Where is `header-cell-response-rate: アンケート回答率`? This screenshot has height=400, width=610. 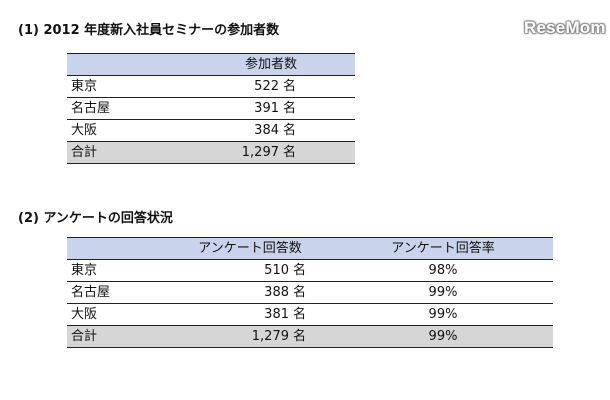 header-cell-response-rate: アンケート回答率 is located at coordinates (443, 248).